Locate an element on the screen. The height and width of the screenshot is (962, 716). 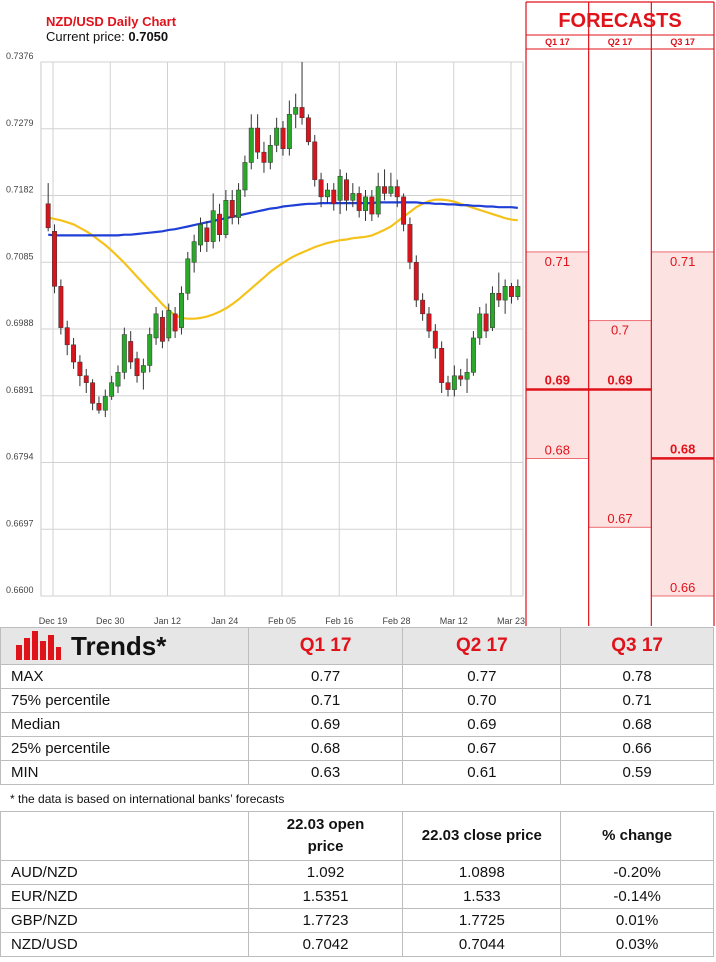
fx-open: 1.7723 is located at coordinates (325, 920).